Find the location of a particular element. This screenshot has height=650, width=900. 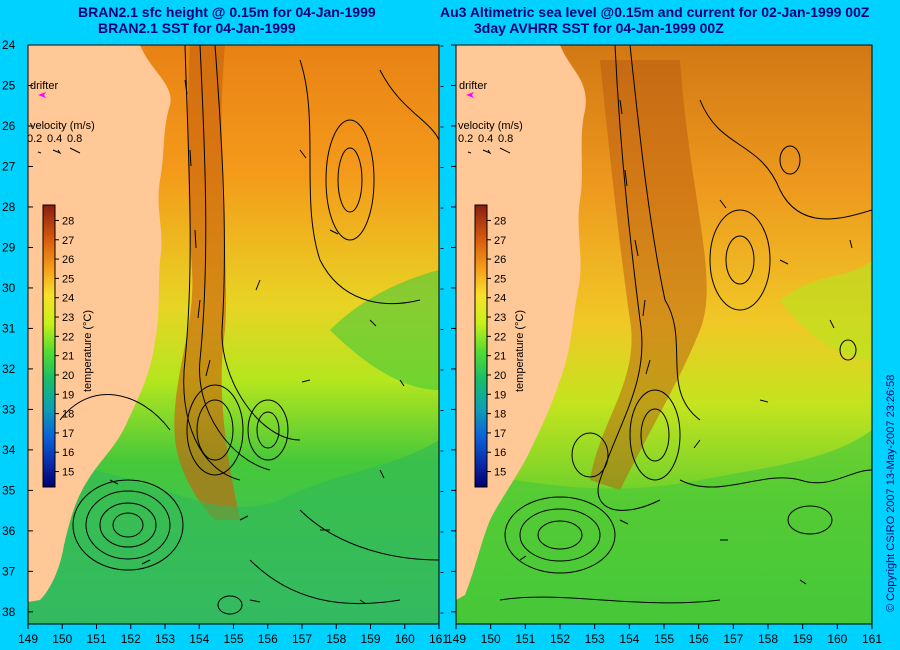

left-land is located at coordinates (99, 323).